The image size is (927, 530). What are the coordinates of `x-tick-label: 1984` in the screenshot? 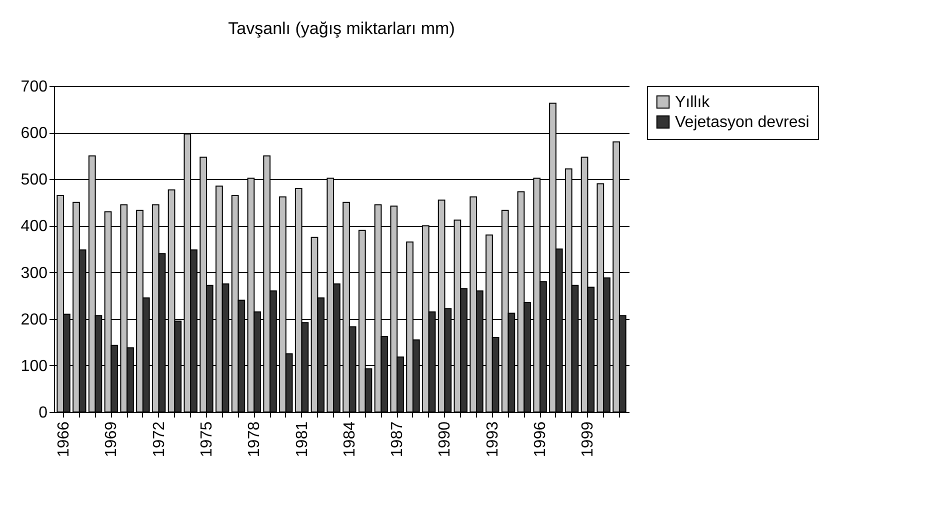 It's located at (349, 439).